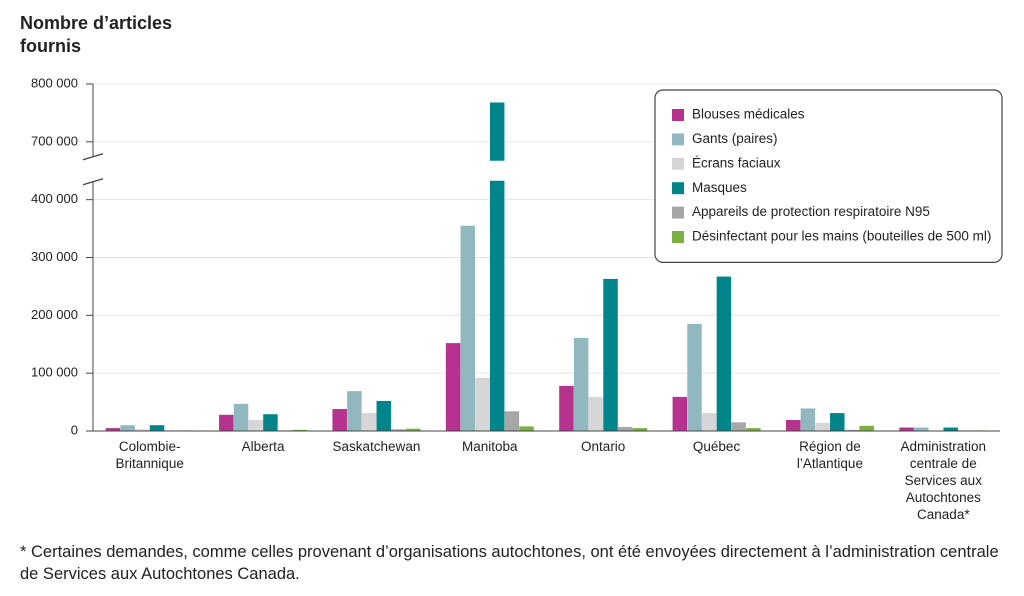 The image size is (1024, 596). I want to click on y-tick-label: 200 000, so click(54, 314).